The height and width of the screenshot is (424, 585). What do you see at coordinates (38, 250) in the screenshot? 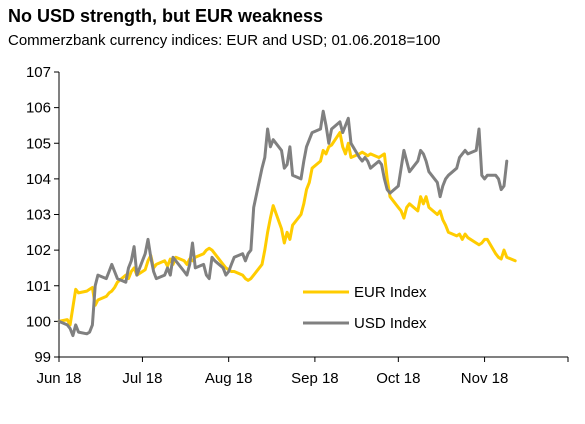
I see `y-tick-label: 102` at bounding box center [38, 250].